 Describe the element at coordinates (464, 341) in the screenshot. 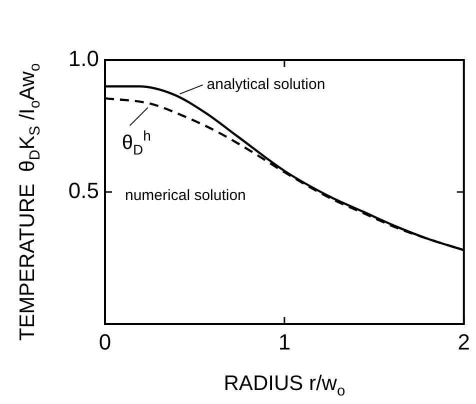

I see `x-tick-label: 2` at that location.